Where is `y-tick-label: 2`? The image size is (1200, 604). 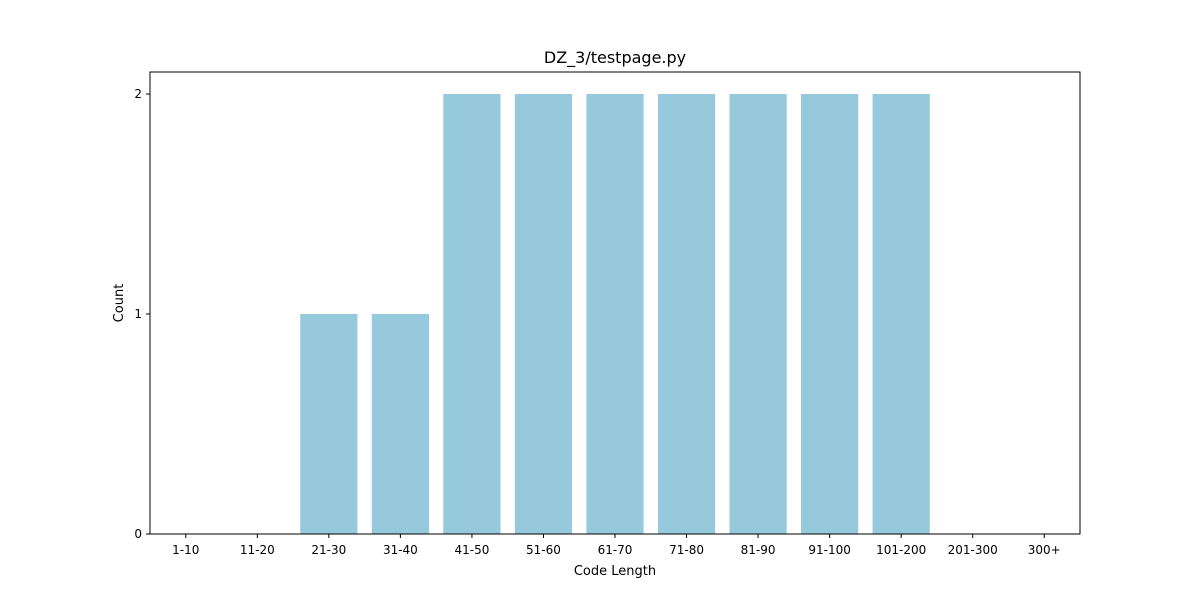
y-tick-label: 2 is located at coordinates (138, 94).